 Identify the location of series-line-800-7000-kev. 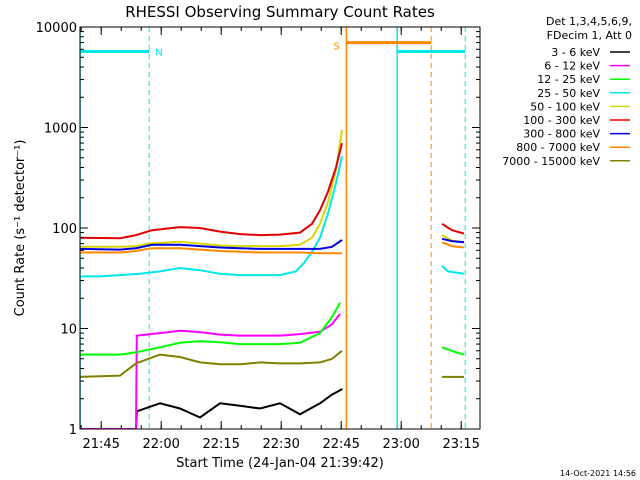
(211, 251).